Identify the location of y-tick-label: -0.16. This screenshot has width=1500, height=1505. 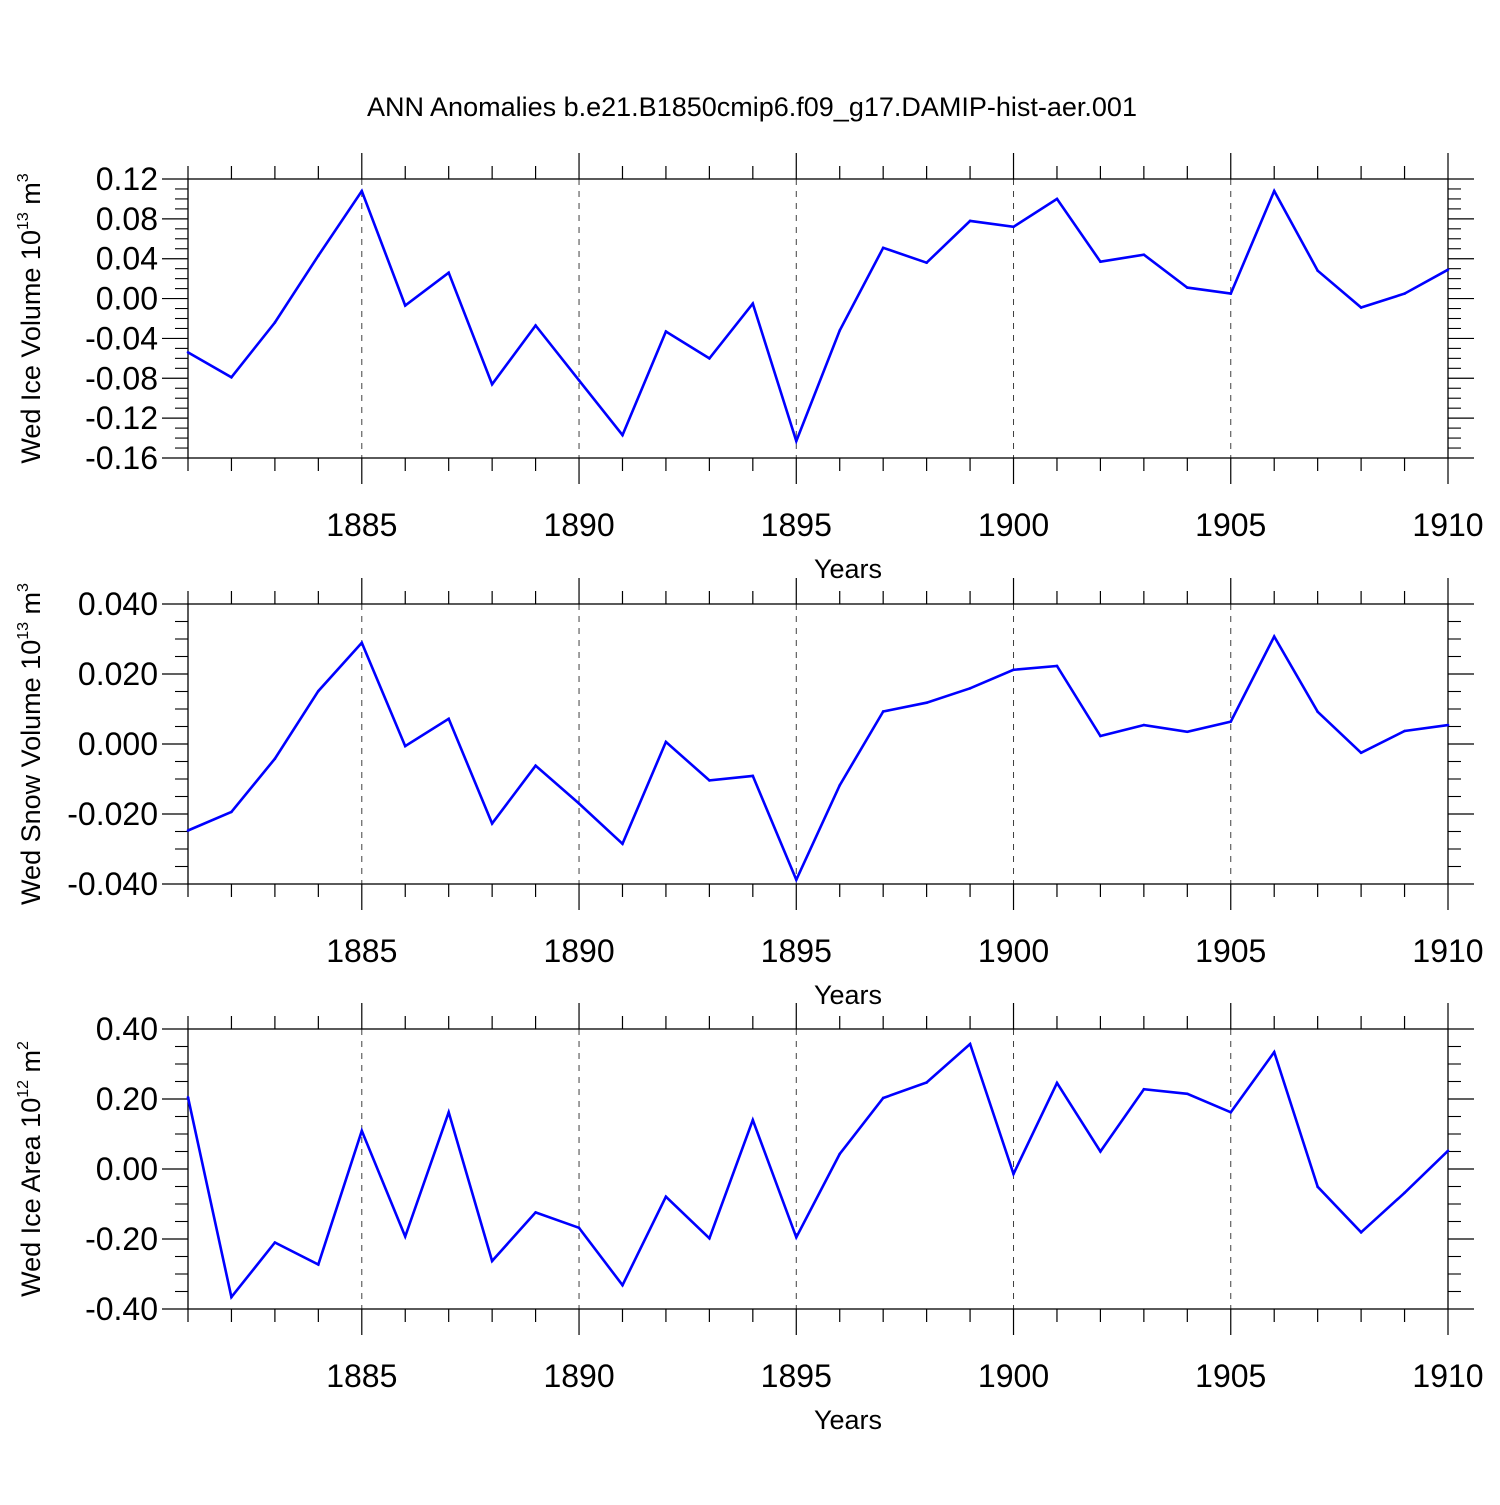
(121, 458).